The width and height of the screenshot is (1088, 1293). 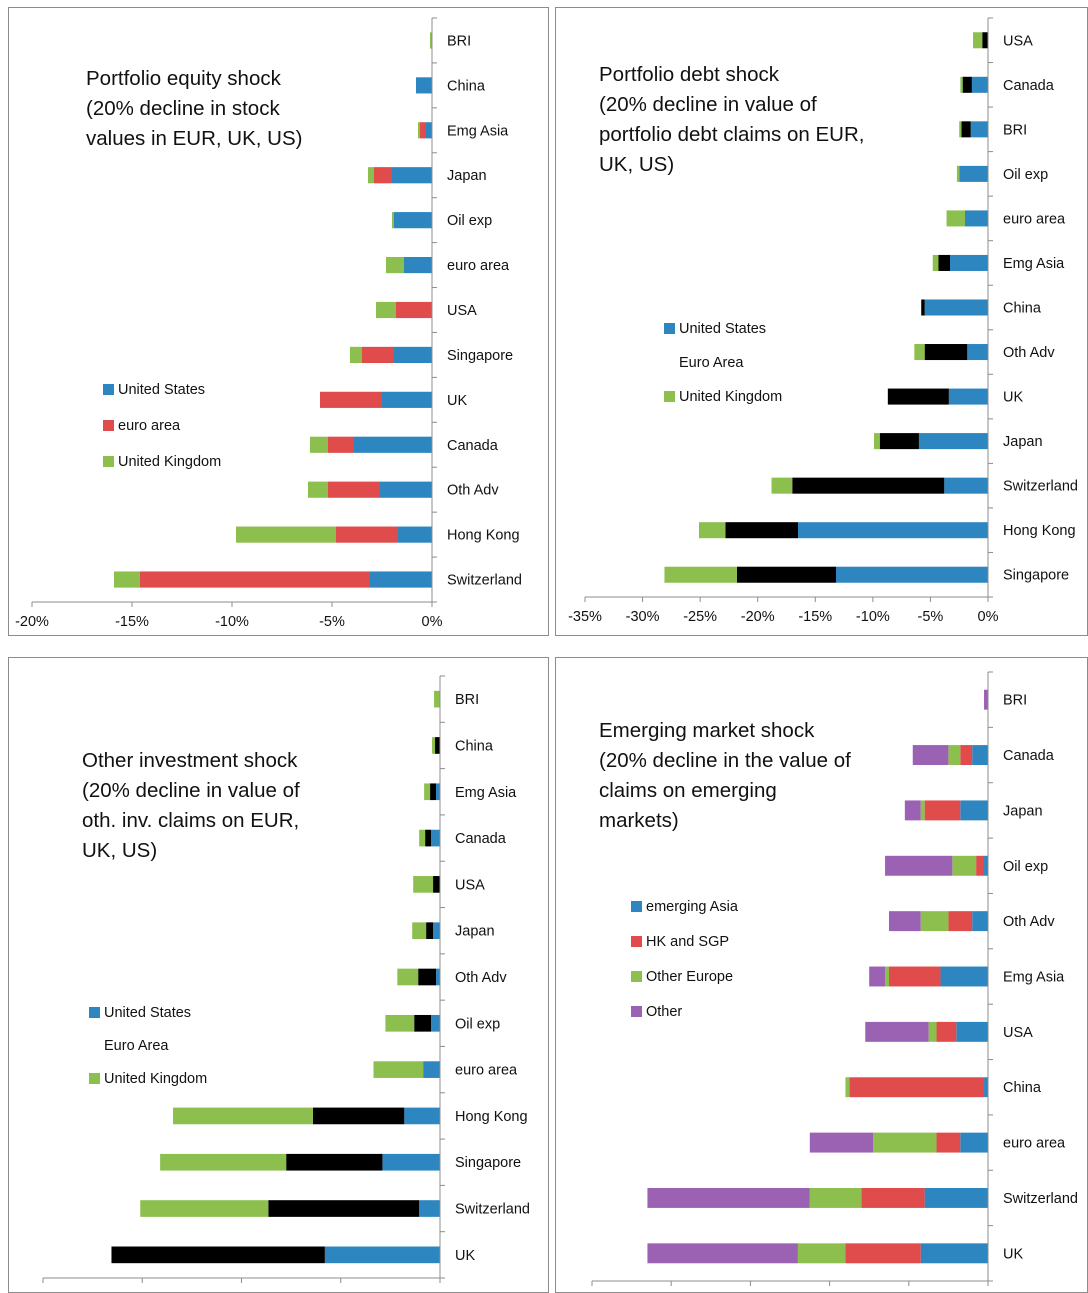 I want to click on legend-label: Other, so click(x=664, y=1012).